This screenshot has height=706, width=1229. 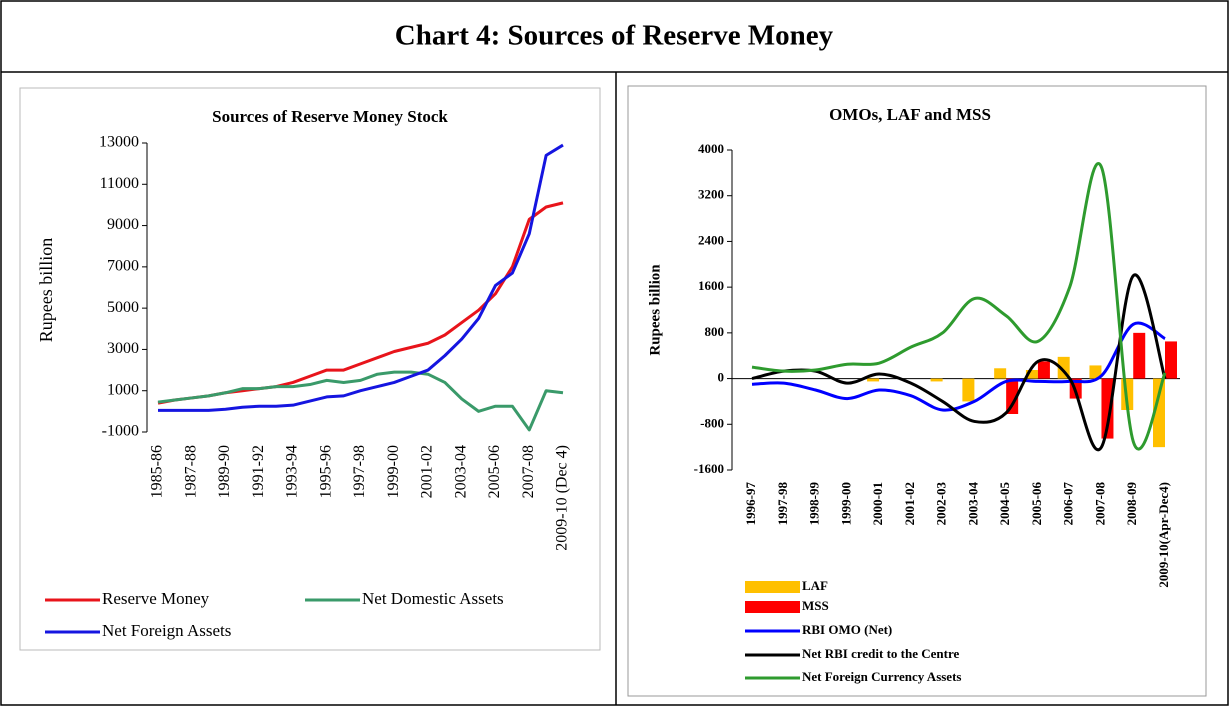 What do you see at coordinates (709, 468) in the screenshot?
I see `y-tick-label: -1600` at bounding box center [709, 468].